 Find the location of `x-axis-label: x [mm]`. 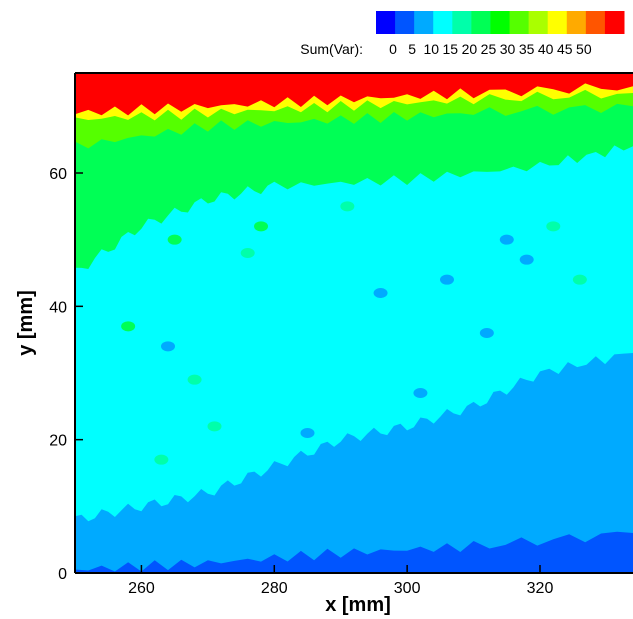

x-axis-label: x [mm] is located at coordinates (358, 605).